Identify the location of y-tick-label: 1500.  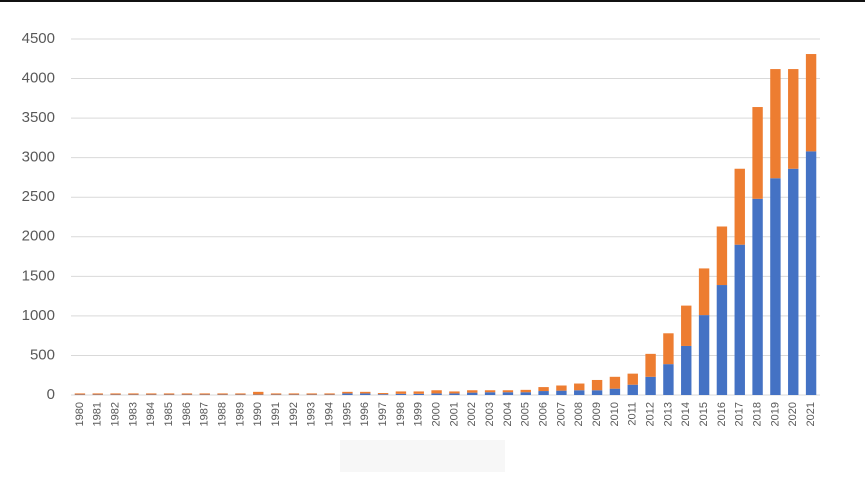
(38, 275).